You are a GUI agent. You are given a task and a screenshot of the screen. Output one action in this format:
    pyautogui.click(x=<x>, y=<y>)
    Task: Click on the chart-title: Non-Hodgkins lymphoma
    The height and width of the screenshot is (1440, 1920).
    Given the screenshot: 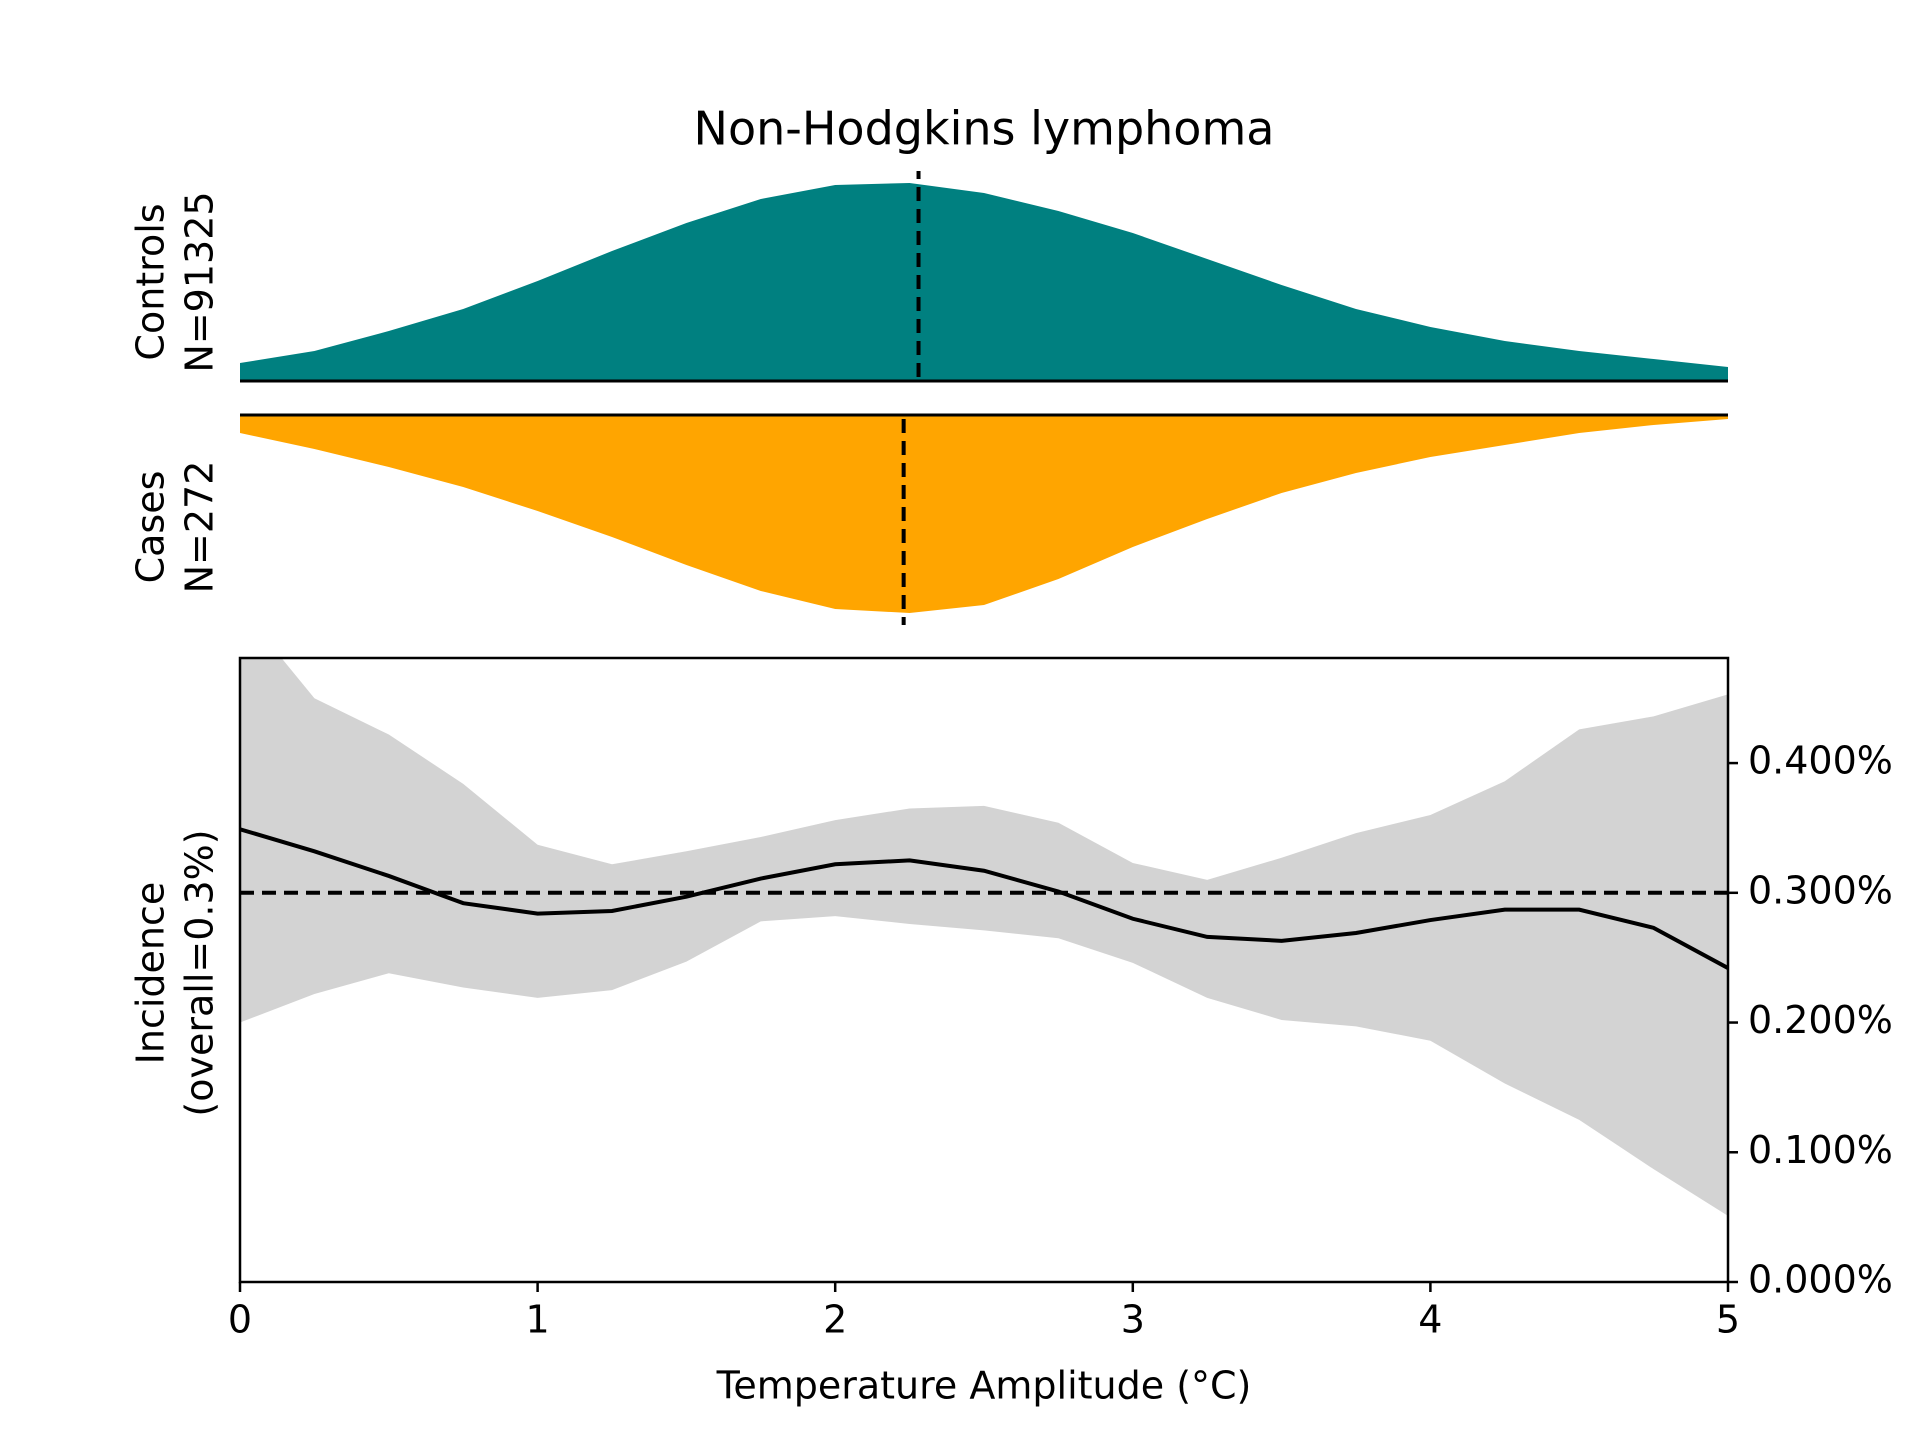 What is the action you would take?
    pyautogui.click(x=984, y=129)
    